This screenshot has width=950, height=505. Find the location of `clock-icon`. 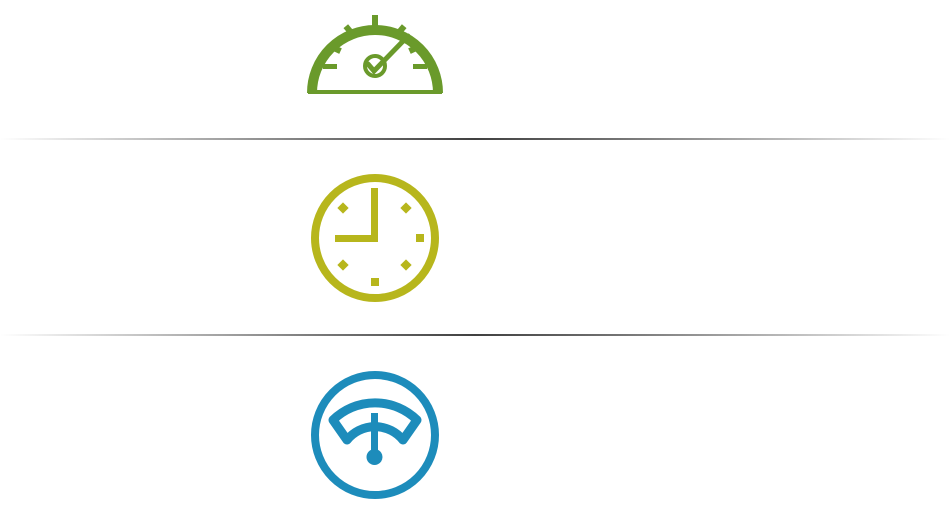

clock-icon is located at coordinates (375, 238).